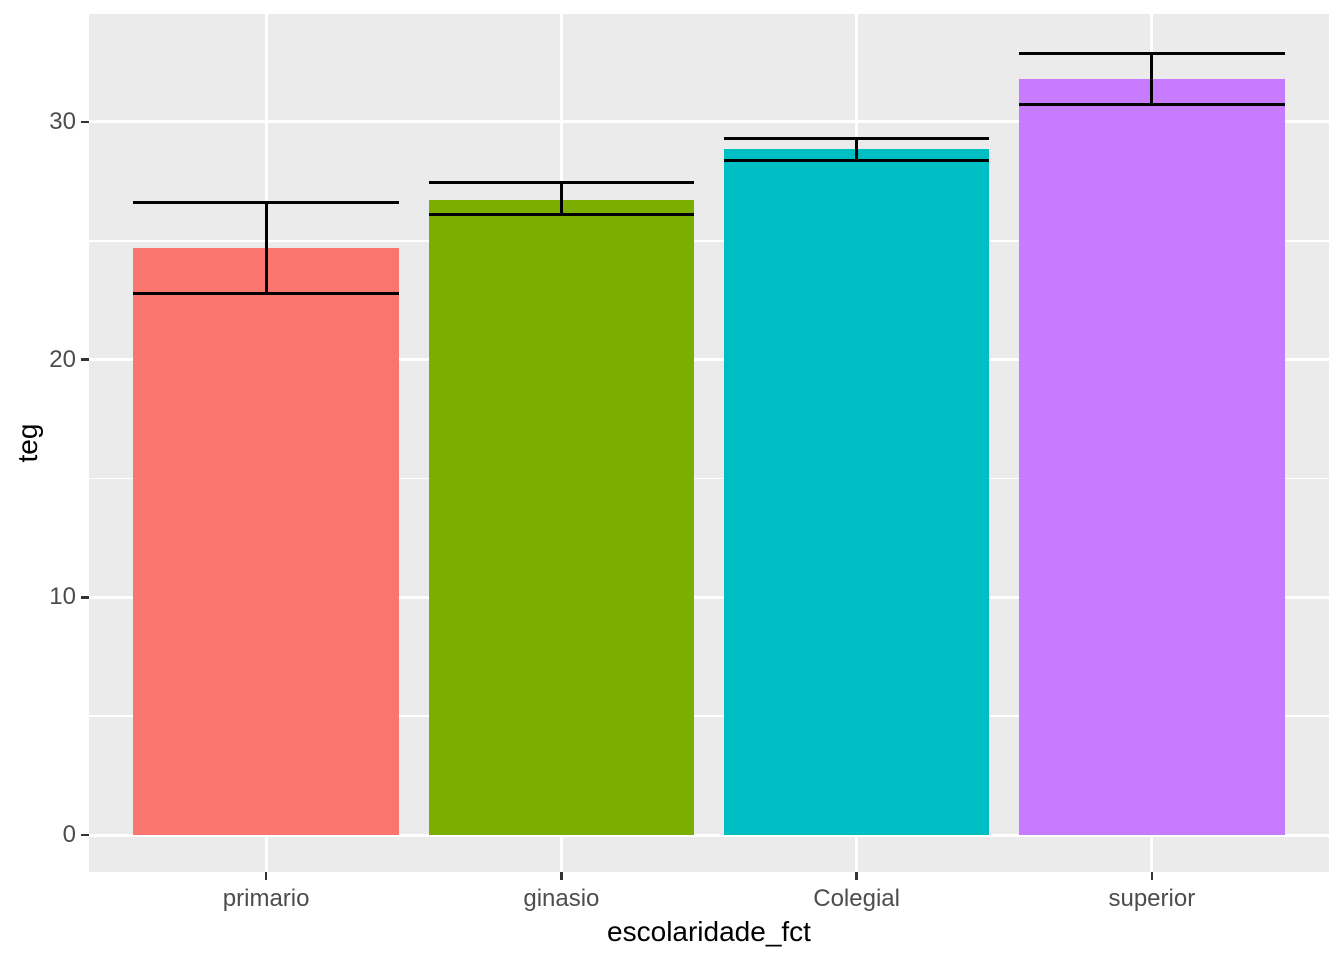  I want to click on errorbar-cap-upper-superior, so click(1152, 53).